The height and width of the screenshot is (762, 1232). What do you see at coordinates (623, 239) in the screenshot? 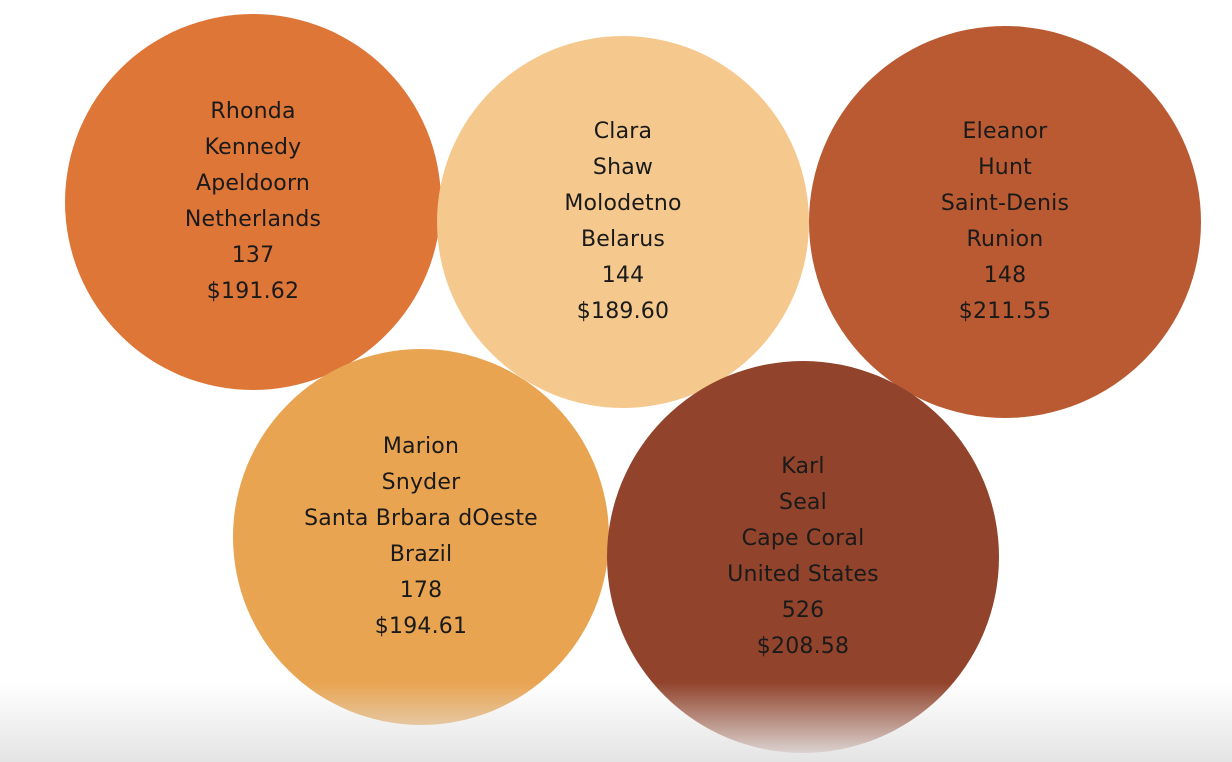
I see `bubble-label-country: Belarus` at bounding box center [623, 239].